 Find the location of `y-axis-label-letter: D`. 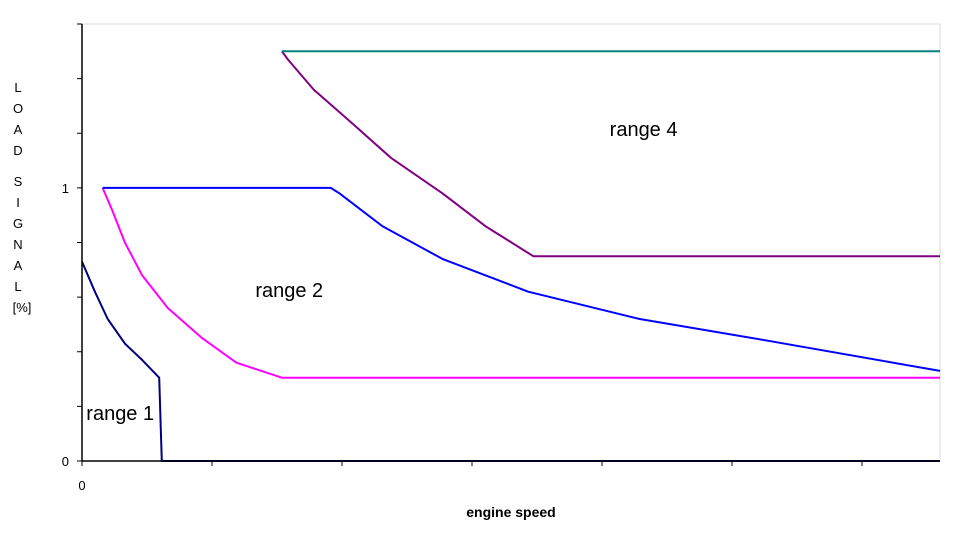

y-axis-label-letter: D is located at coordinates (18, 150).